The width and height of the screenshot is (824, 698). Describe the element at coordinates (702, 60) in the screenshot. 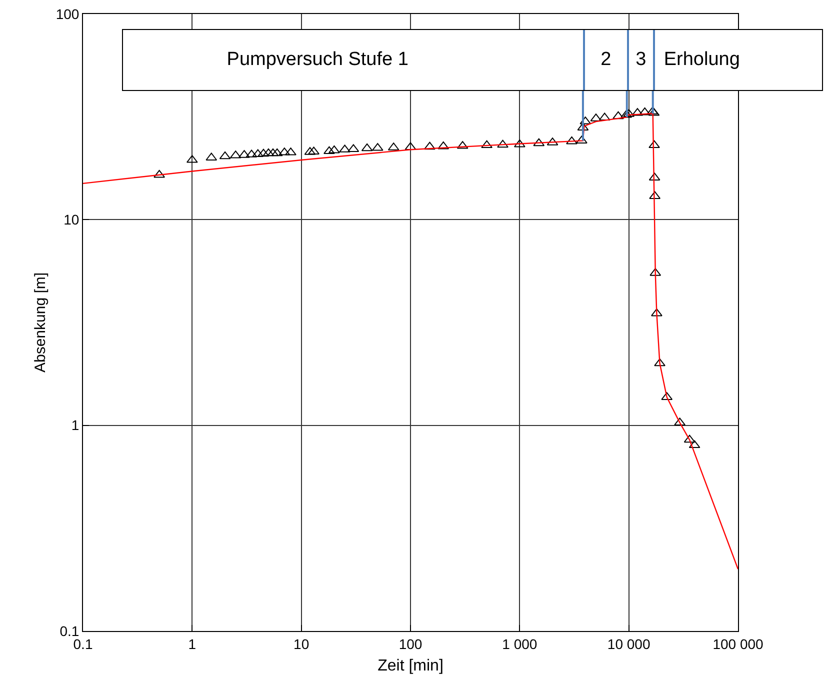

I see `annotation: Erholung` at that location.